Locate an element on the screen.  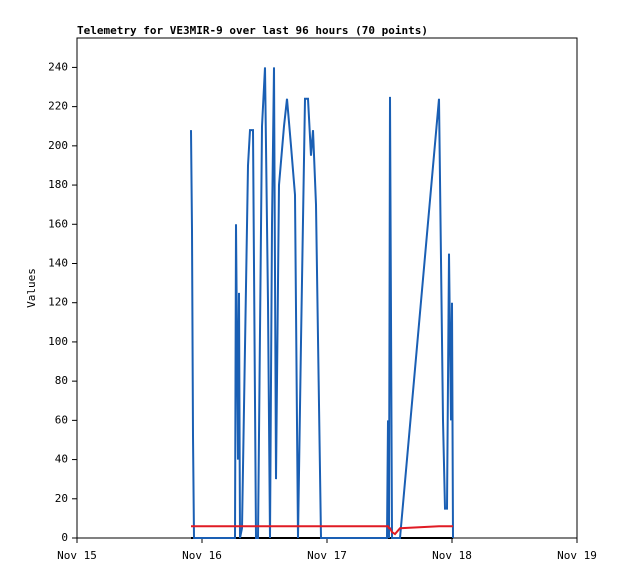
y-tick-label: 120 is located at coordinates (58, 302).